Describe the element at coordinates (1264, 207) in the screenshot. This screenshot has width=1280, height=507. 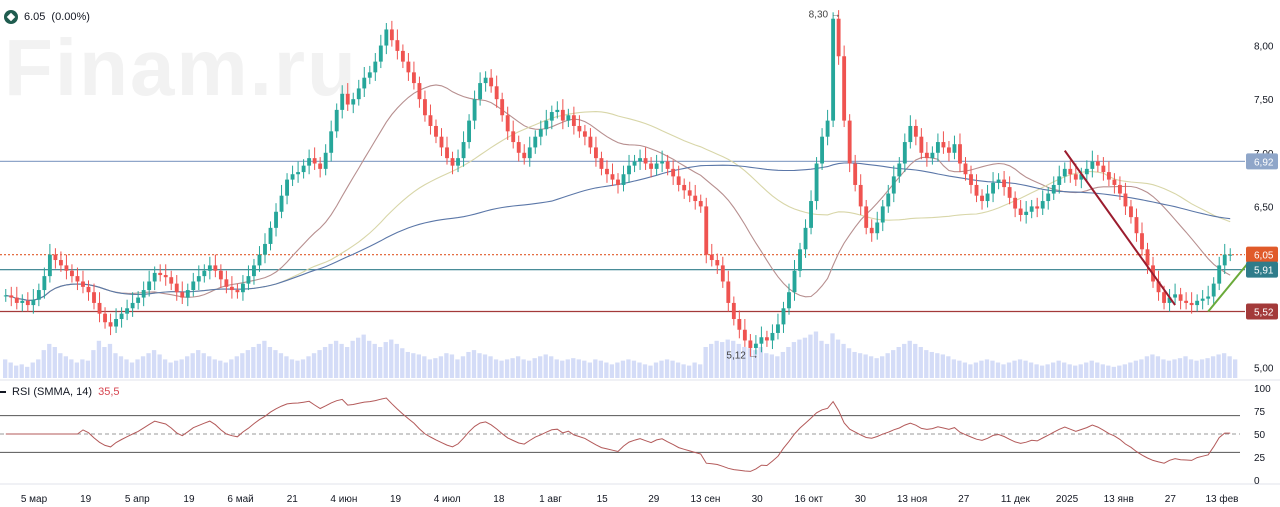
I see `price-tick-label: 6,50` at that location.